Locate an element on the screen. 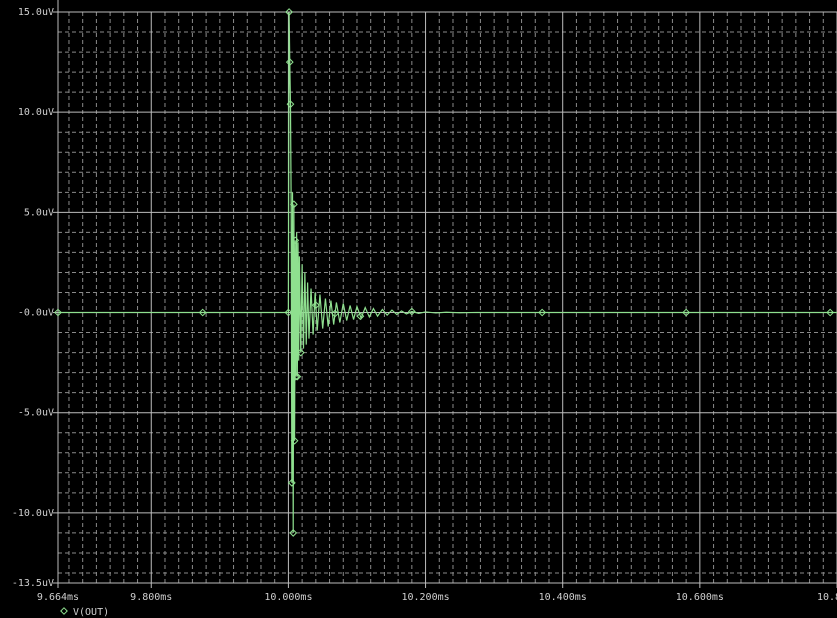 This screenshot has height=618, width=837. y-tick-label: -5.0uV is located at coordinates (36, 413).